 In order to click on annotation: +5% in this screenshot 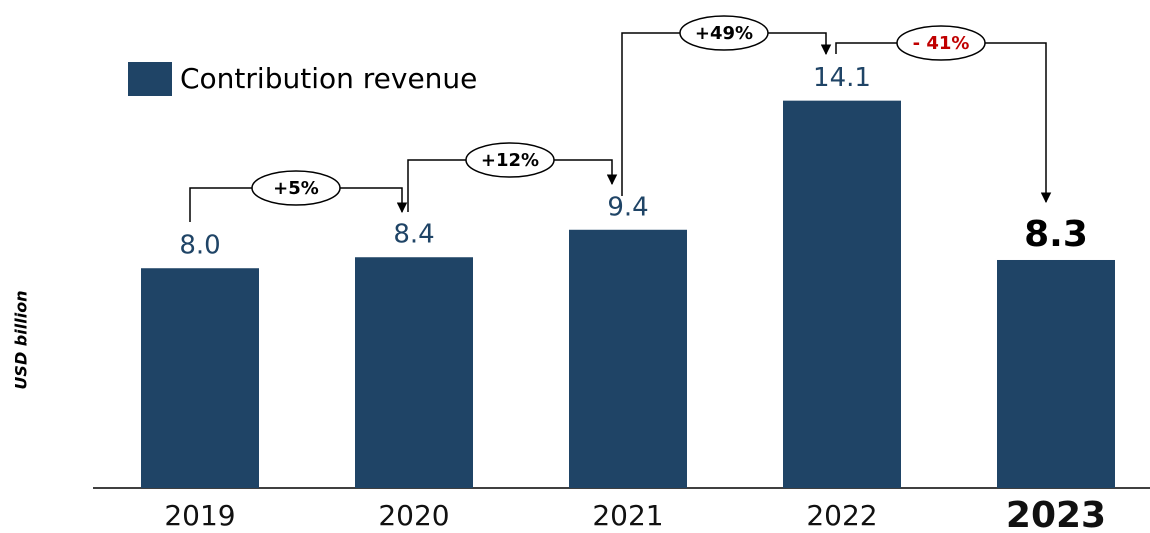, I will do `click(296, 188)`.